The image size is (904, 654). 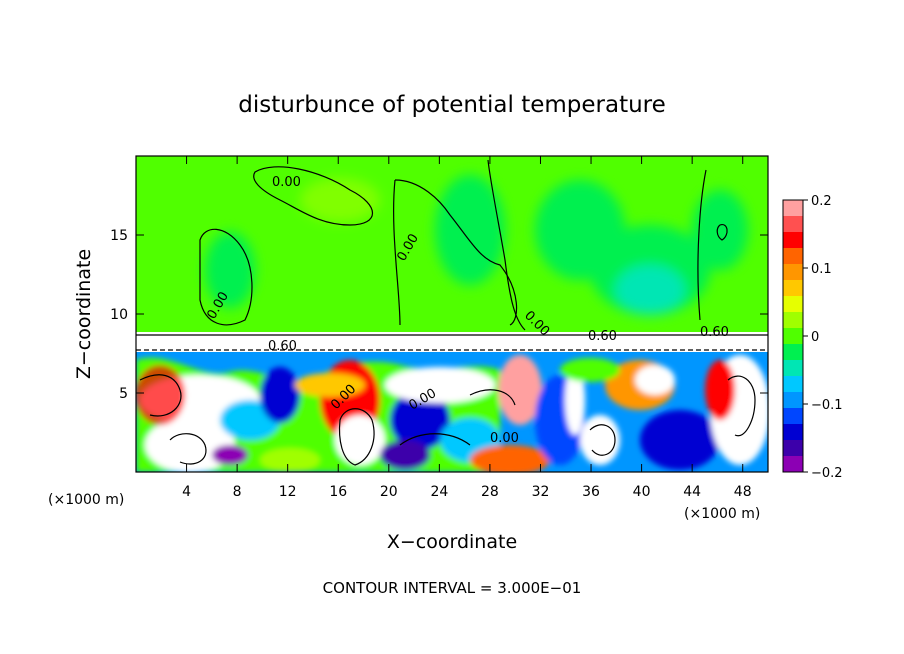 What do you see at coordinates (86, 500) in the screenshot?
I see `x-axis-unit-left: (×1000 m)` at bounding box center [86, 500].